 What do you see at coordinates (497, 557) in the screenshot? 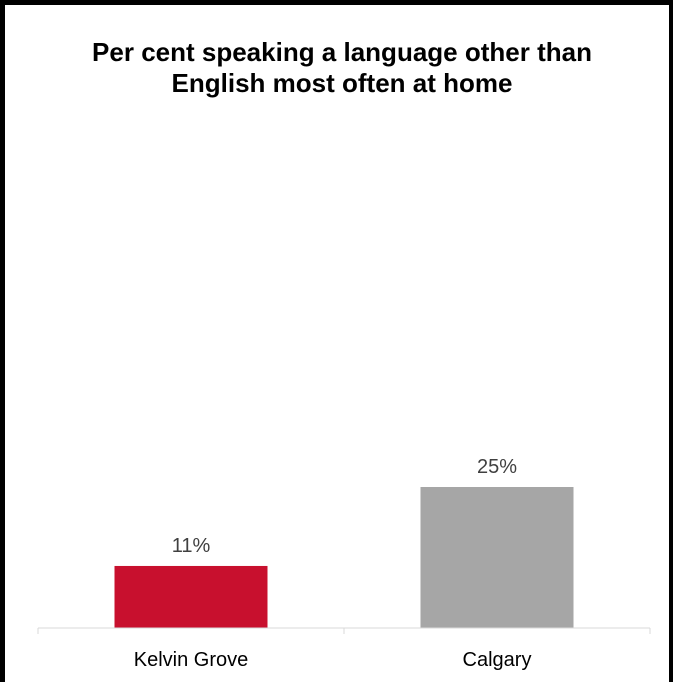
I see `bar-calgary` at bounding box center [497, 557].